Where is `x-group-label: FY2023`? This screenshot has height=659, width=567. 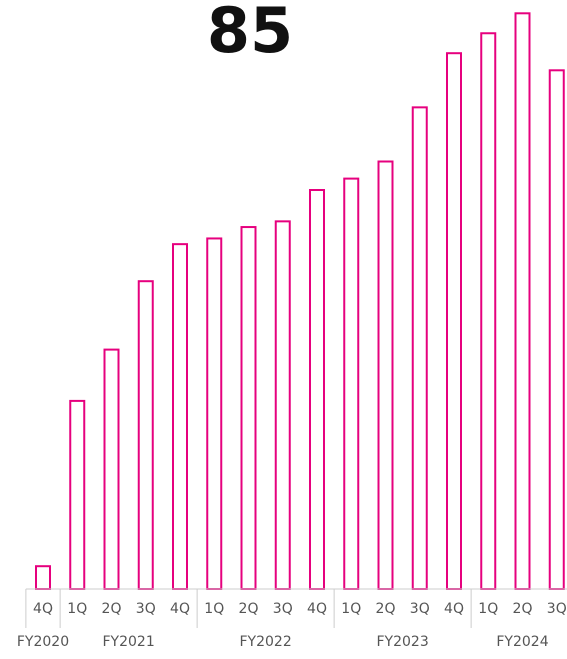
x-group-label: FY2023 is located at coordinates (403, 642).